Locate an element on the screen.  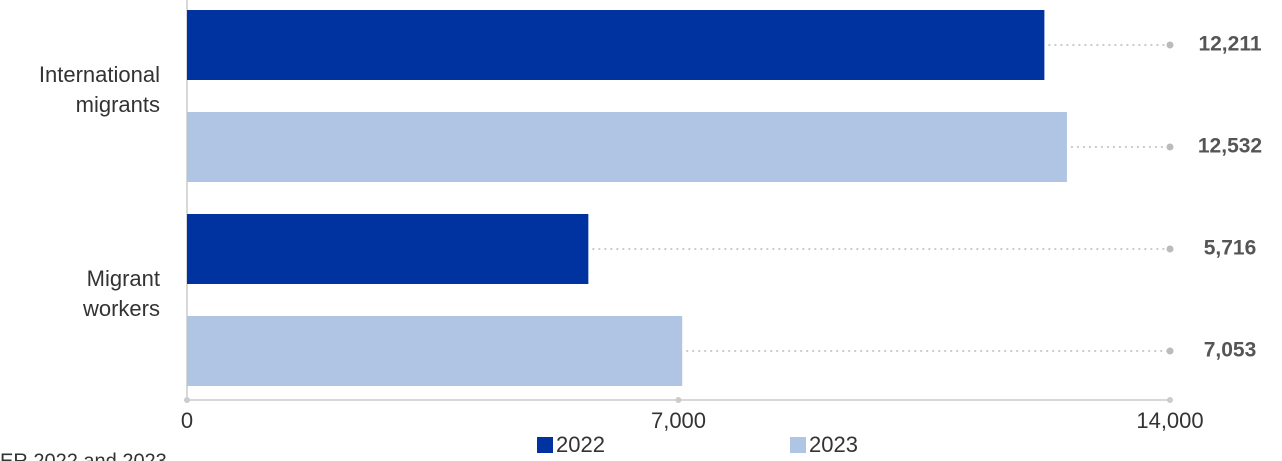
x-tick-label: 7,000 is located at coordinates (678, 420).